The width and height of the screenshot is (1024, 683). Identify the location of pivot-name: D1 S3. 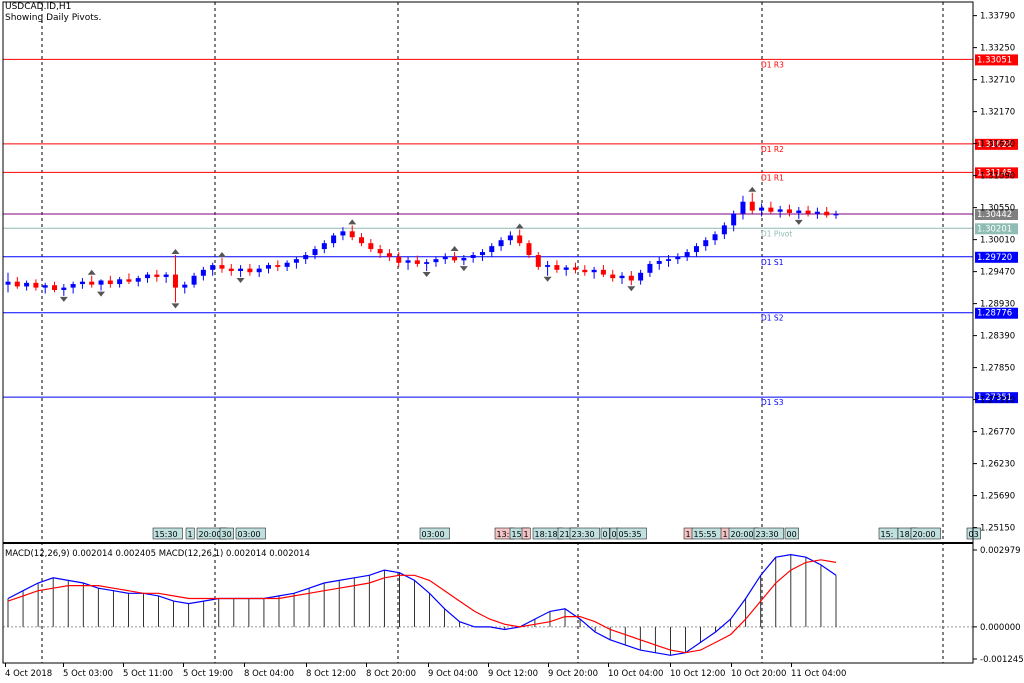
(772, 402).